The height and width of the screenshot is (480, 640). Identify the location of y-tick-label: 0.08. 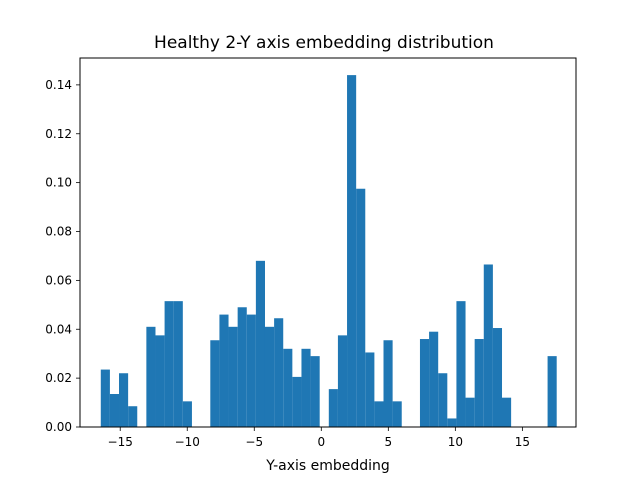
(58, 232).